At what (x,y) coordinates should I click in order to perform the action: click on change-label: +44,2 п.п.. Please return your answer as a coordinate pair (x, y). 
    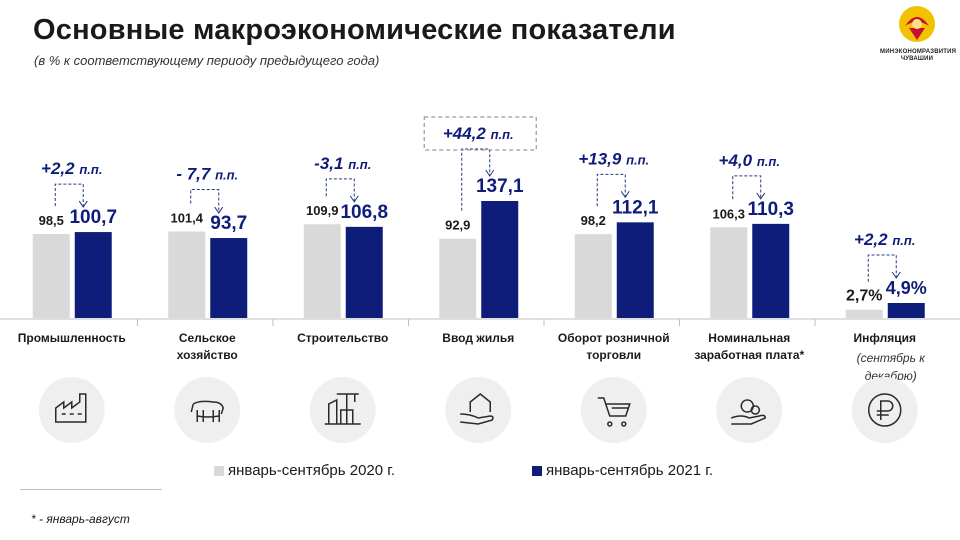
    Looking at the image, I should click on (478, 133).